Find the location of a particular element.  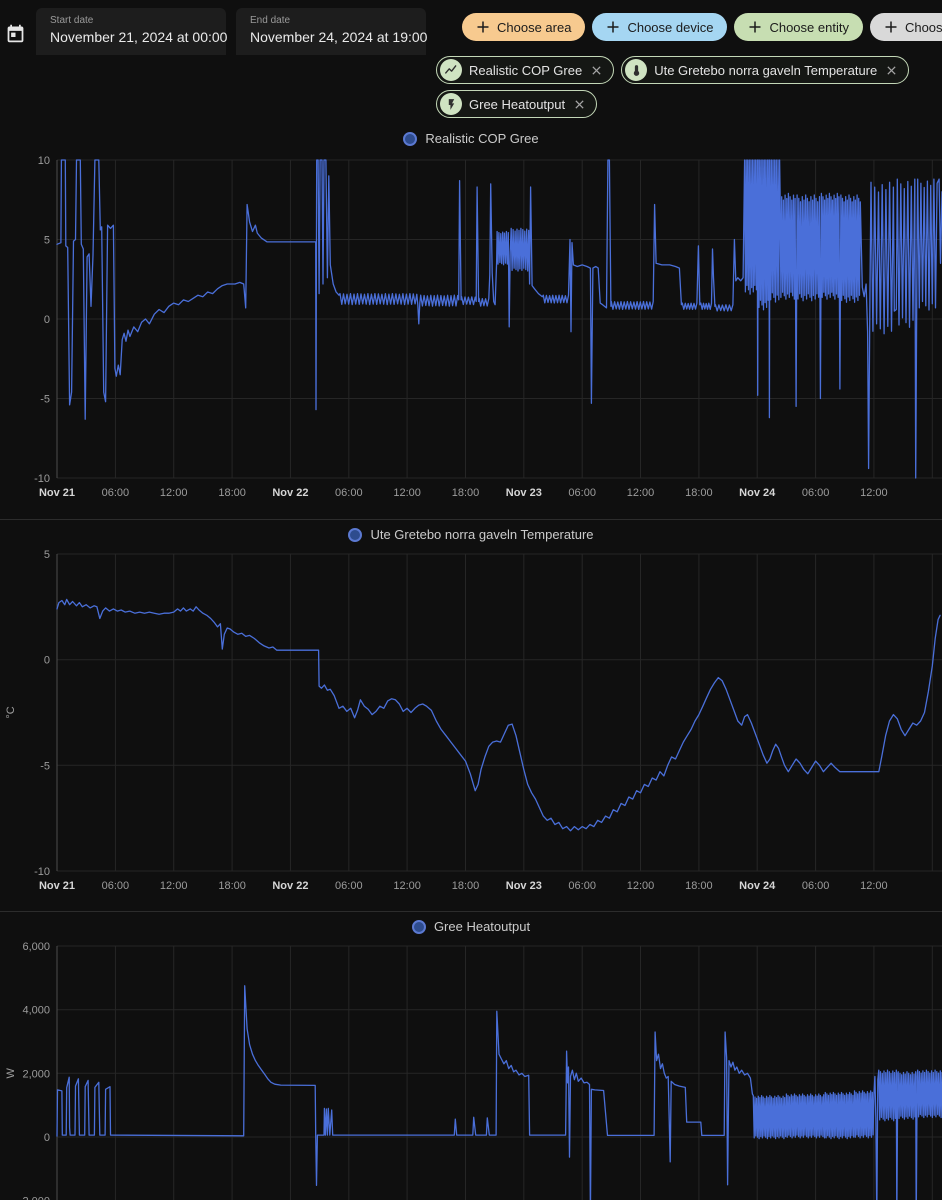

start-date-value: November 21, 2024 at 00:00 is located at coordinates (139, 37).